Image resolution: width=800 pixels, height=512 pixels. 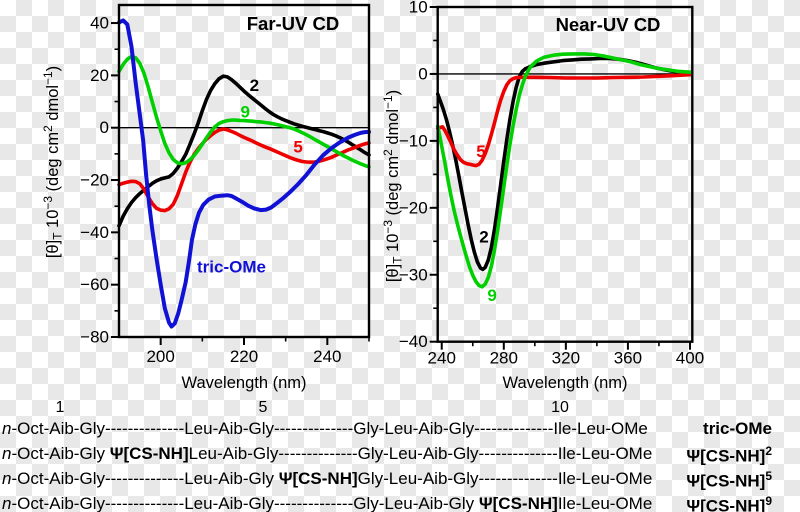 What do you see at coordinates (99, 75) in the screenshot?
I see `y-tick-label: 20` at bounding box center [99, 75].